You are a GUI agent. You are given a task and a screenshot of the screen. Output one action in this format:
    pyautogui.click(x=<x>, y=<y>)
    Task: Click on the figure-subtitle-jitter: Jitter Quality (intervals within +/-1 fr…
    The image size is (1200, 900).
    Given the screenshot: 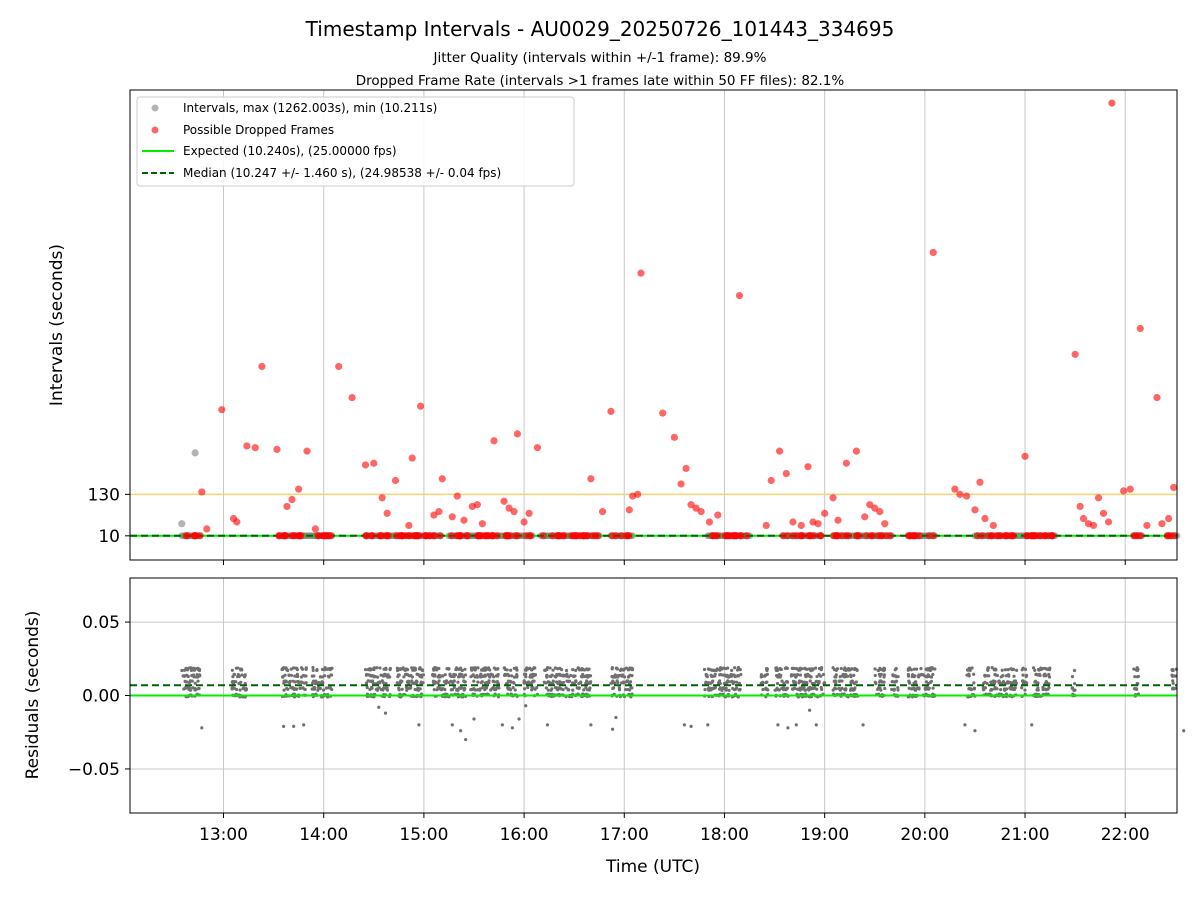 What is the action you would take?
    pyautogui.click(x=600, y=58)
    